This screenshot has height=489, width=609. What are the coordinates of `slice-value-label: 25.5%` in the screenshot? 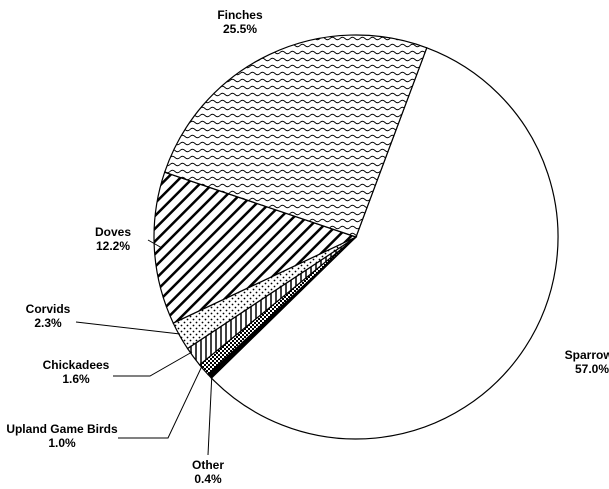 It's located at (240, 29).